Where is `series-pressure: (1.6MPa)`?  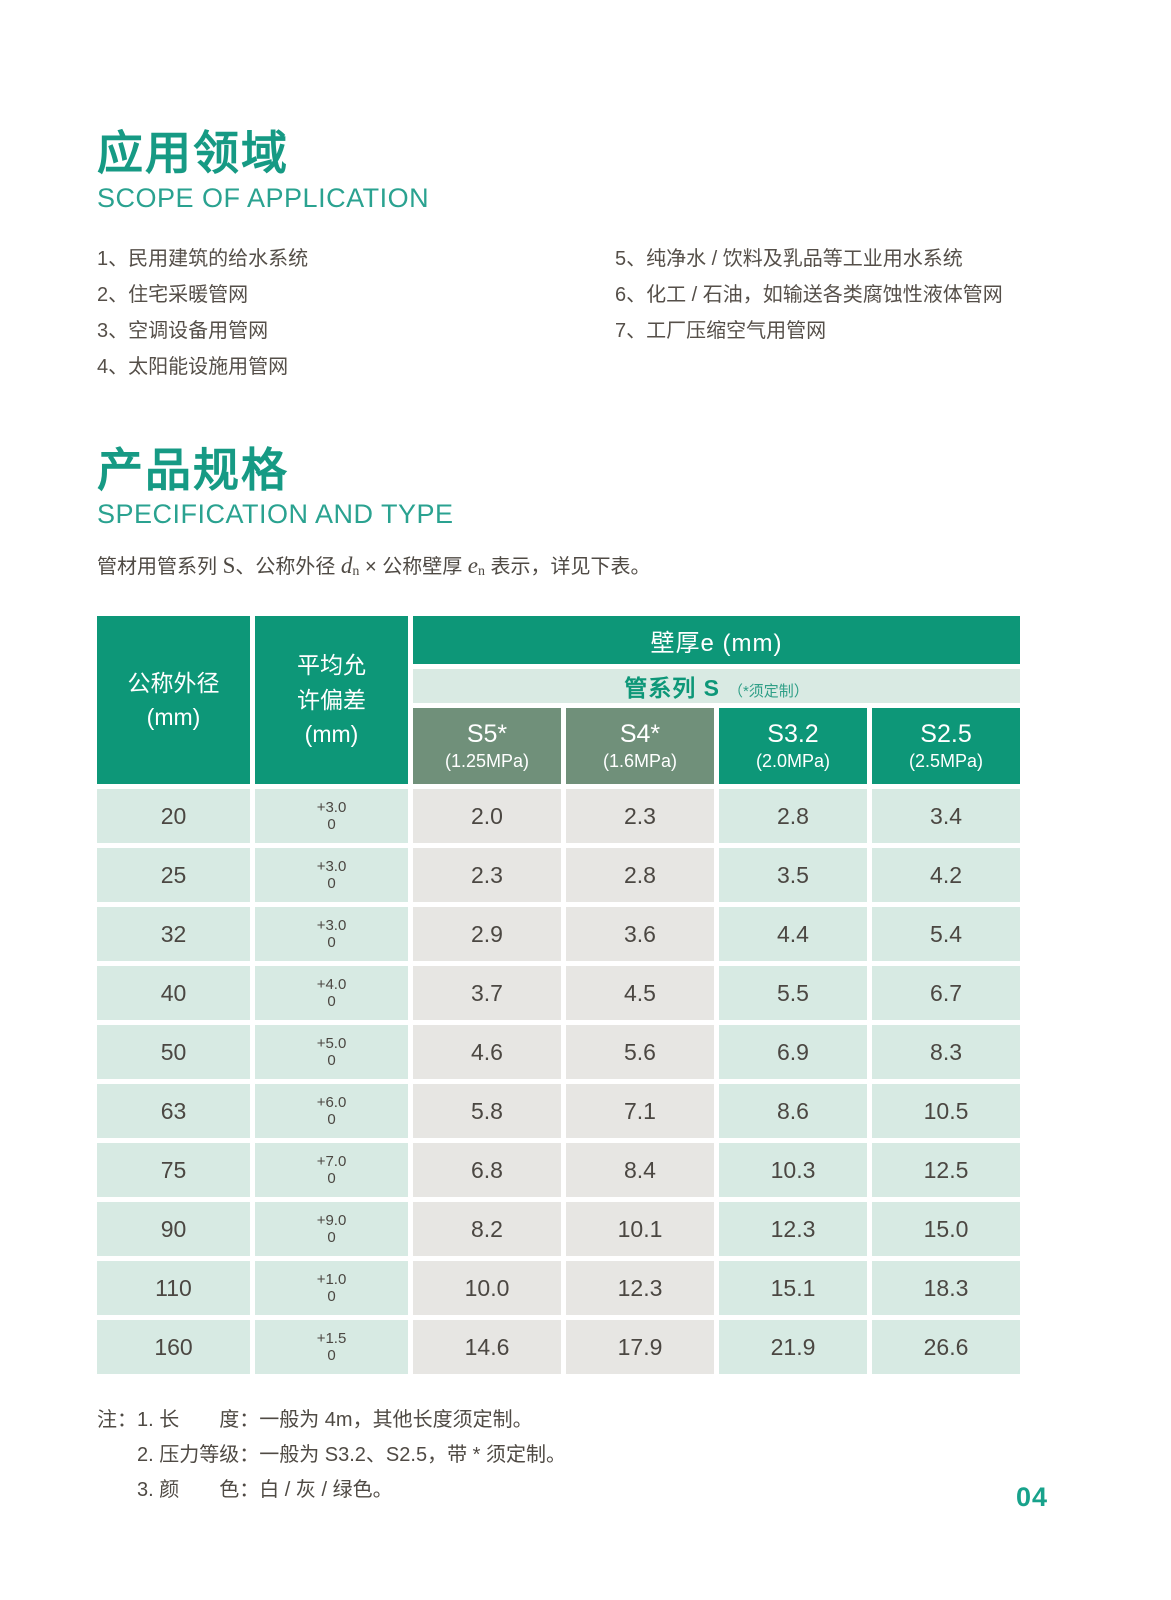 series-pressure: (1.6MPa) is located at coordinates (640, 760).